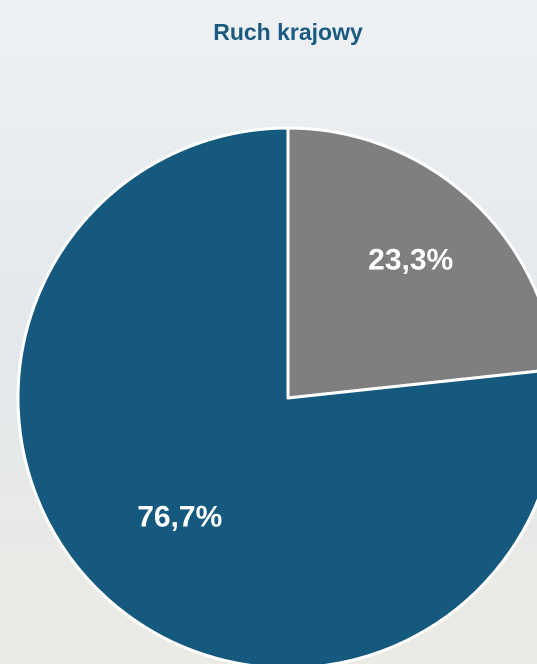 The height and width of the screenshot is (664, 537). I want to click on data-label: 76,7%, so click(179, 516).